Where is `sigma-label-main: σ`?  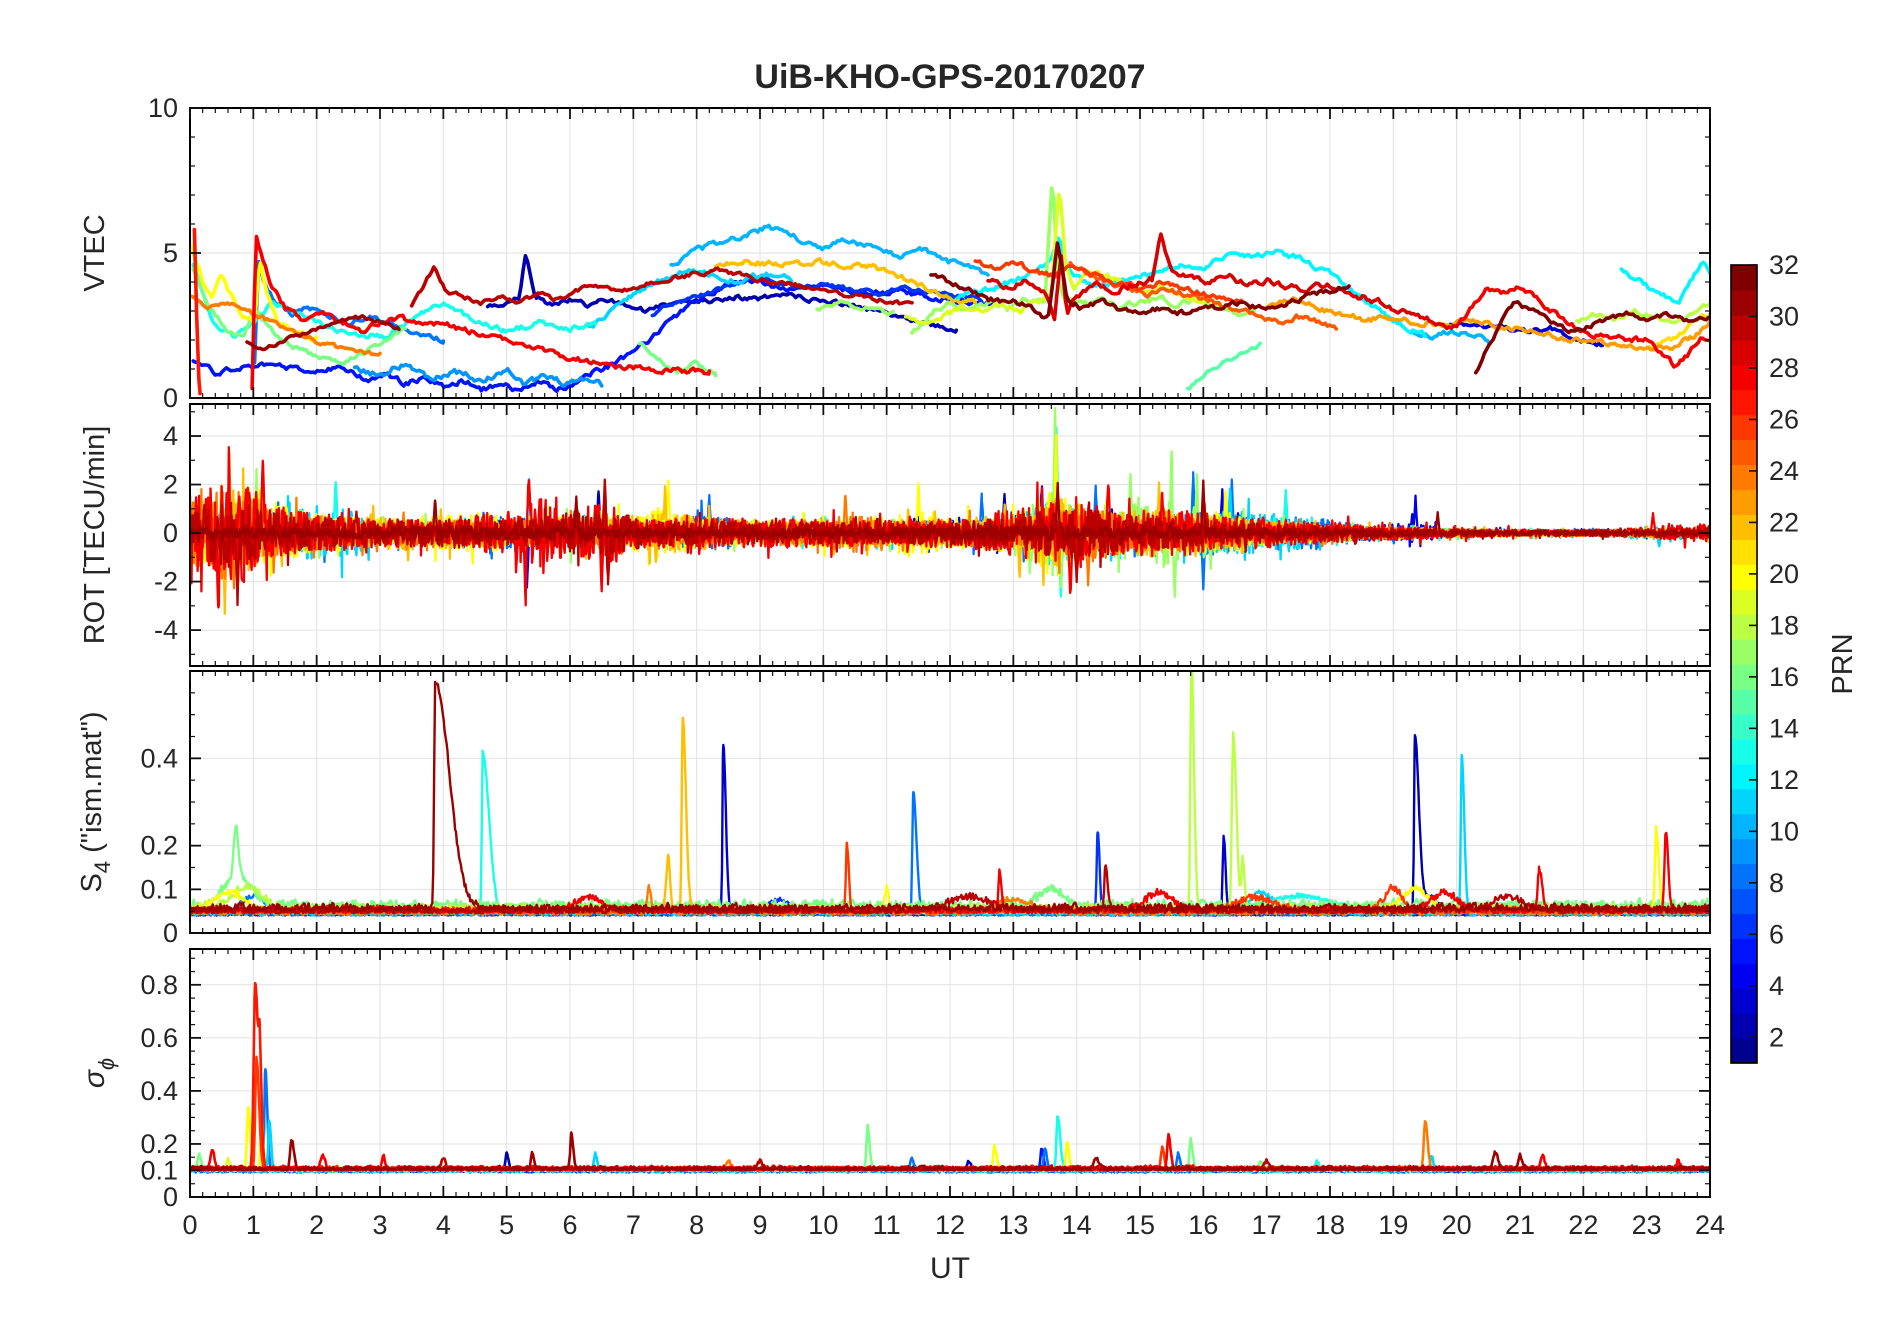
sigma-label-main: σ is located at coordinates (94, 1078).